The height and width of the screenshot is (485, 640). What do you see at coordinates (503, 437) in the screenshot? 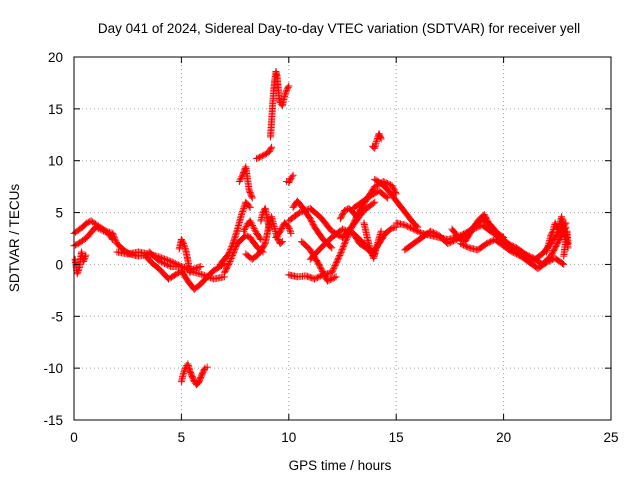
I see `x-tick-label: 20` at bounding box center [503, 437].